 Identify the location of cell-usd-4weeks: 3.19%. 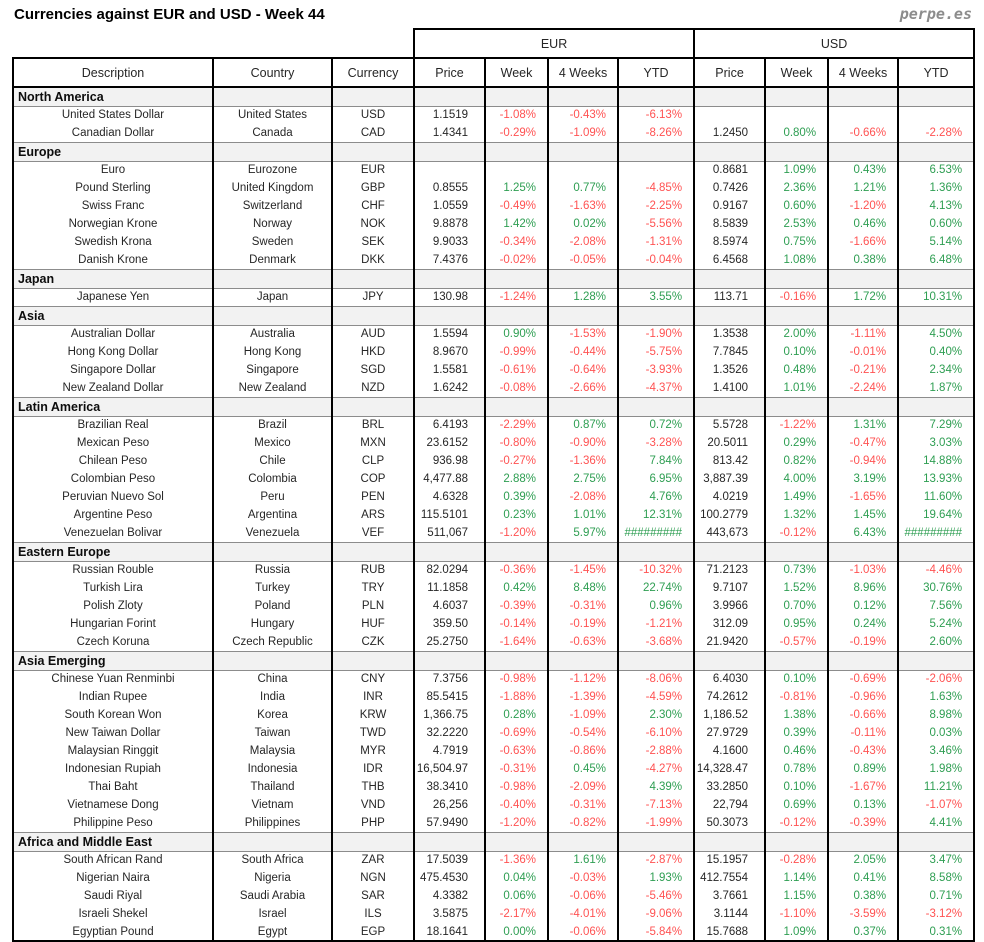
(863, 479).